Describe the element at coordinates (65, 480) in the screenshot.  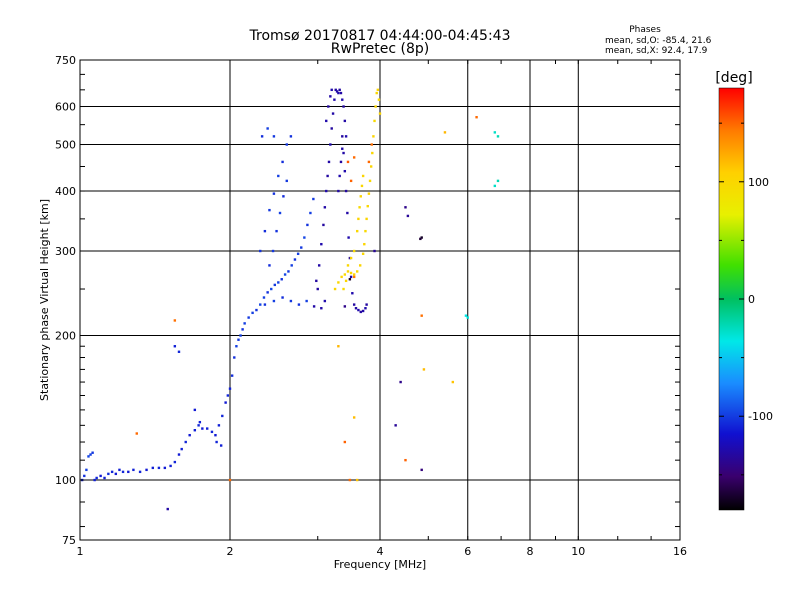
I see `y-tick-label: 100` at that location.